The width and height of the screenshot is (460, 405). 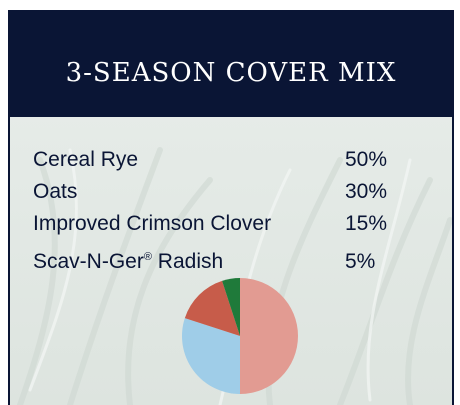 What do you see at coordinates (360, 261) in the screenshot?
I see `data-label: 5%` at bounding box center [360, 261].